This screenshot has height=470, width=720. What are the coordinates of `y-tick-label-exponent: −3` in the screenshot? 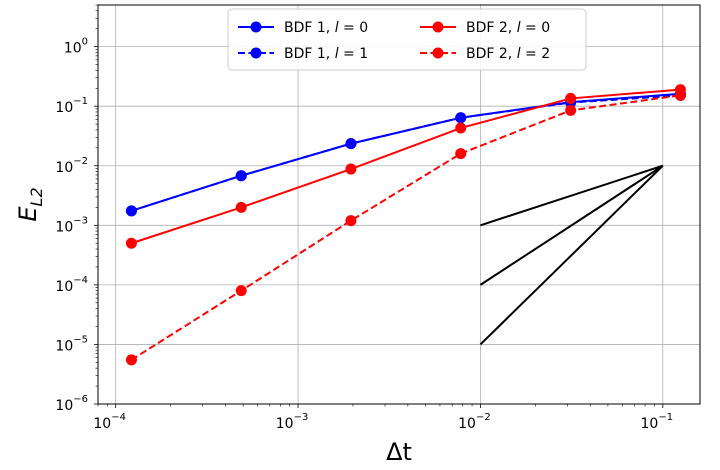 It's located at (80, 220).